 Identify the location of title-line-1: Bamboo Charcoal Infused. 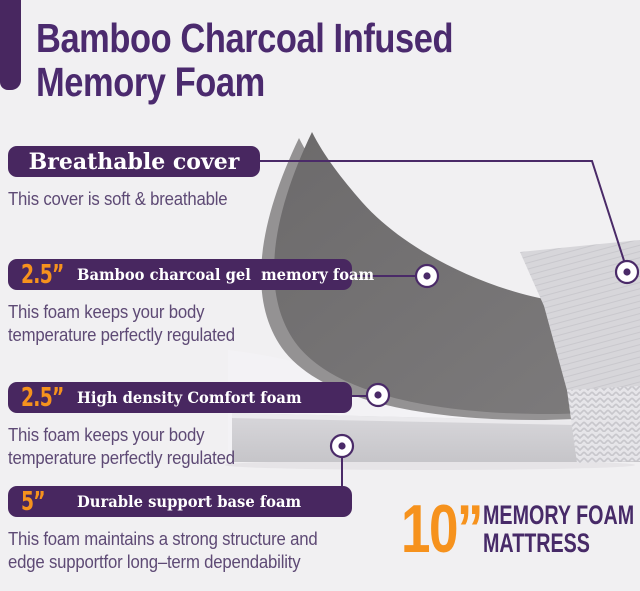
(284, 38).